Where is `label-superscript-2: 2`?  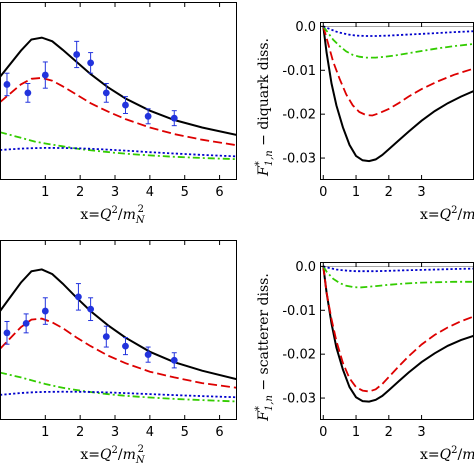
label-superscript-2: 2 is located at coordinates (141, 209).